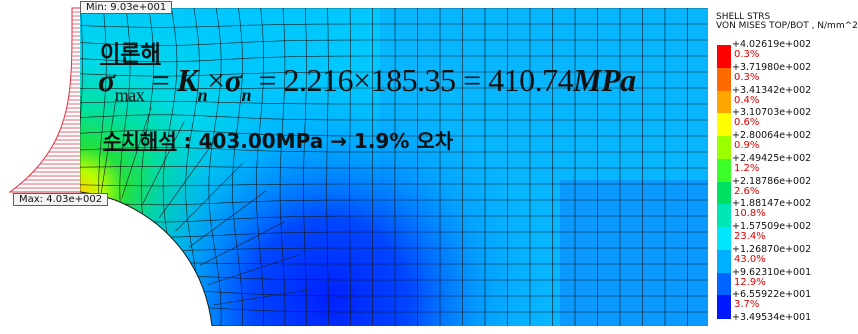 This screenshot has width=858, height=334. What do you see at coordinates (772, 295) in the screenshot?
I see `legend-value: +6.55922e+001` at bounding box center [772, 295].